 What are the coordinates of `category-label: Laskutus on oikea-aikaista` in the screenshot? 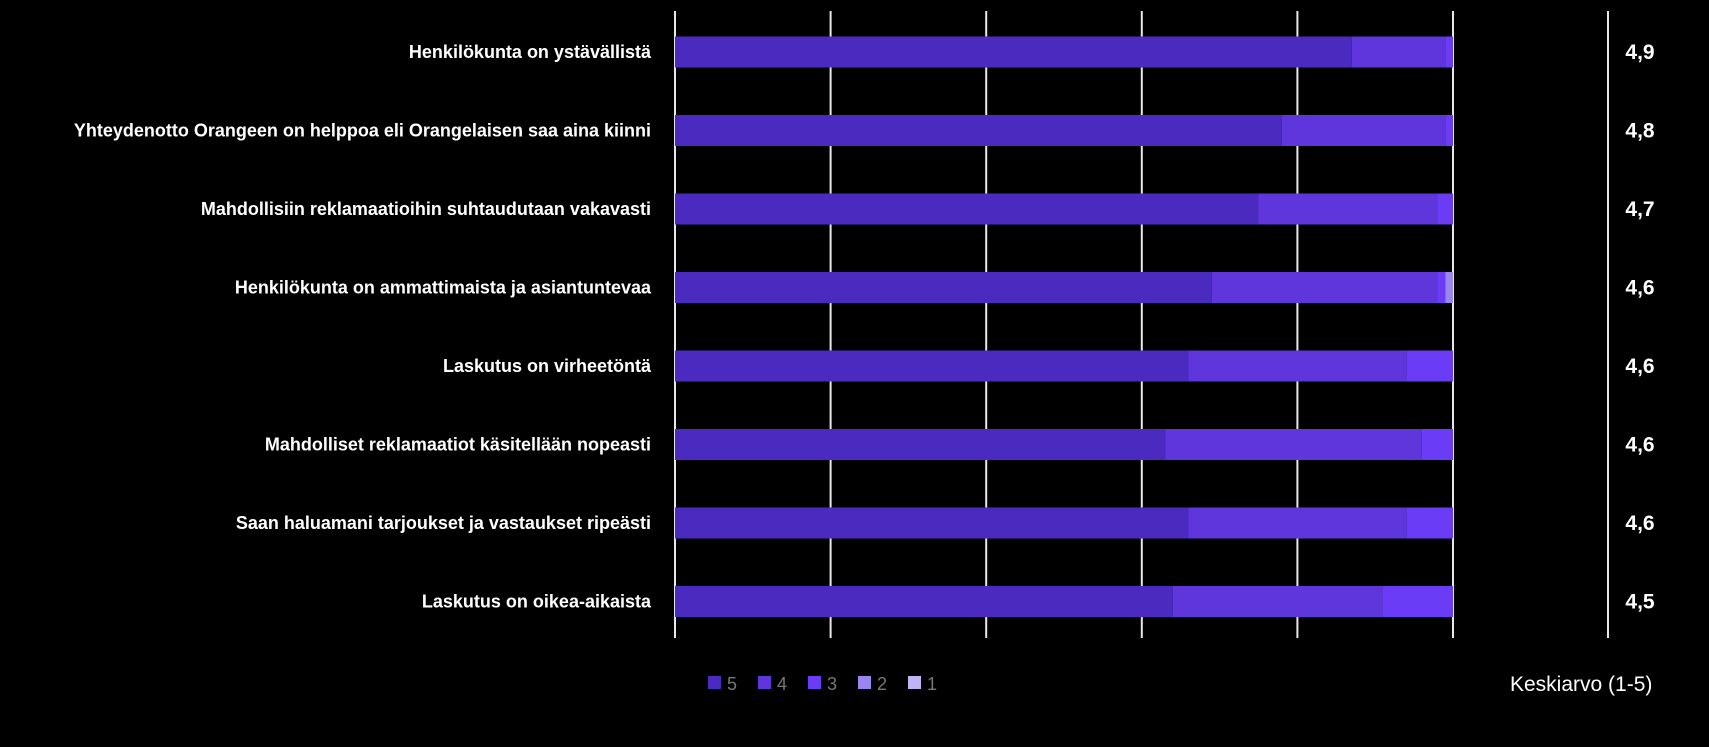 It's located at (537, 602).